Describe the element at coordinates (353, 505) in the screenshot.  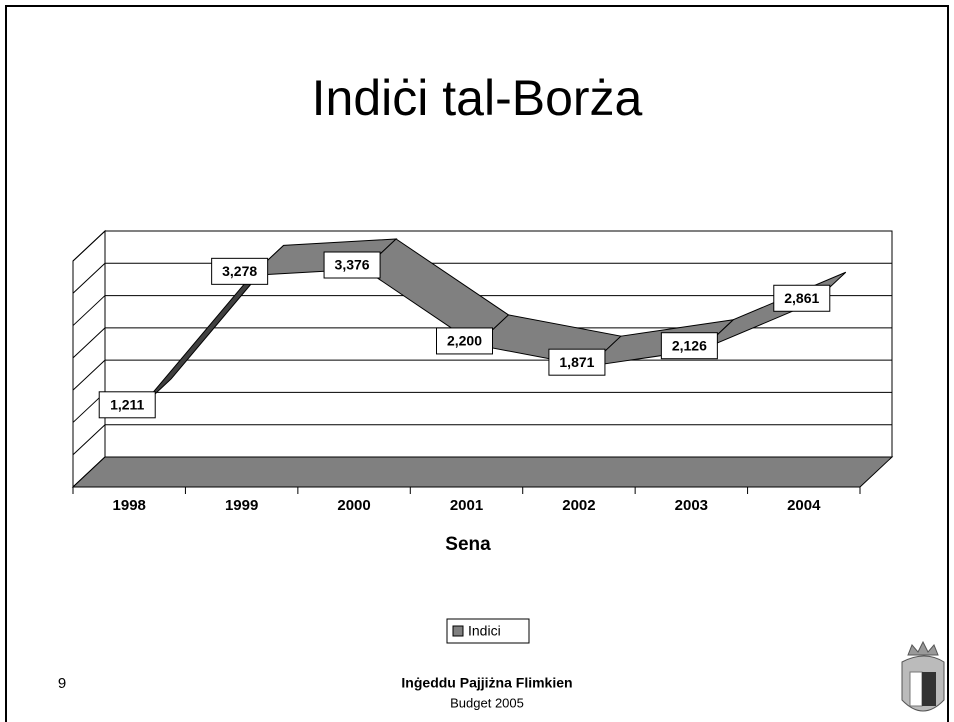
I see `x-tick-label: 2000` at that location.